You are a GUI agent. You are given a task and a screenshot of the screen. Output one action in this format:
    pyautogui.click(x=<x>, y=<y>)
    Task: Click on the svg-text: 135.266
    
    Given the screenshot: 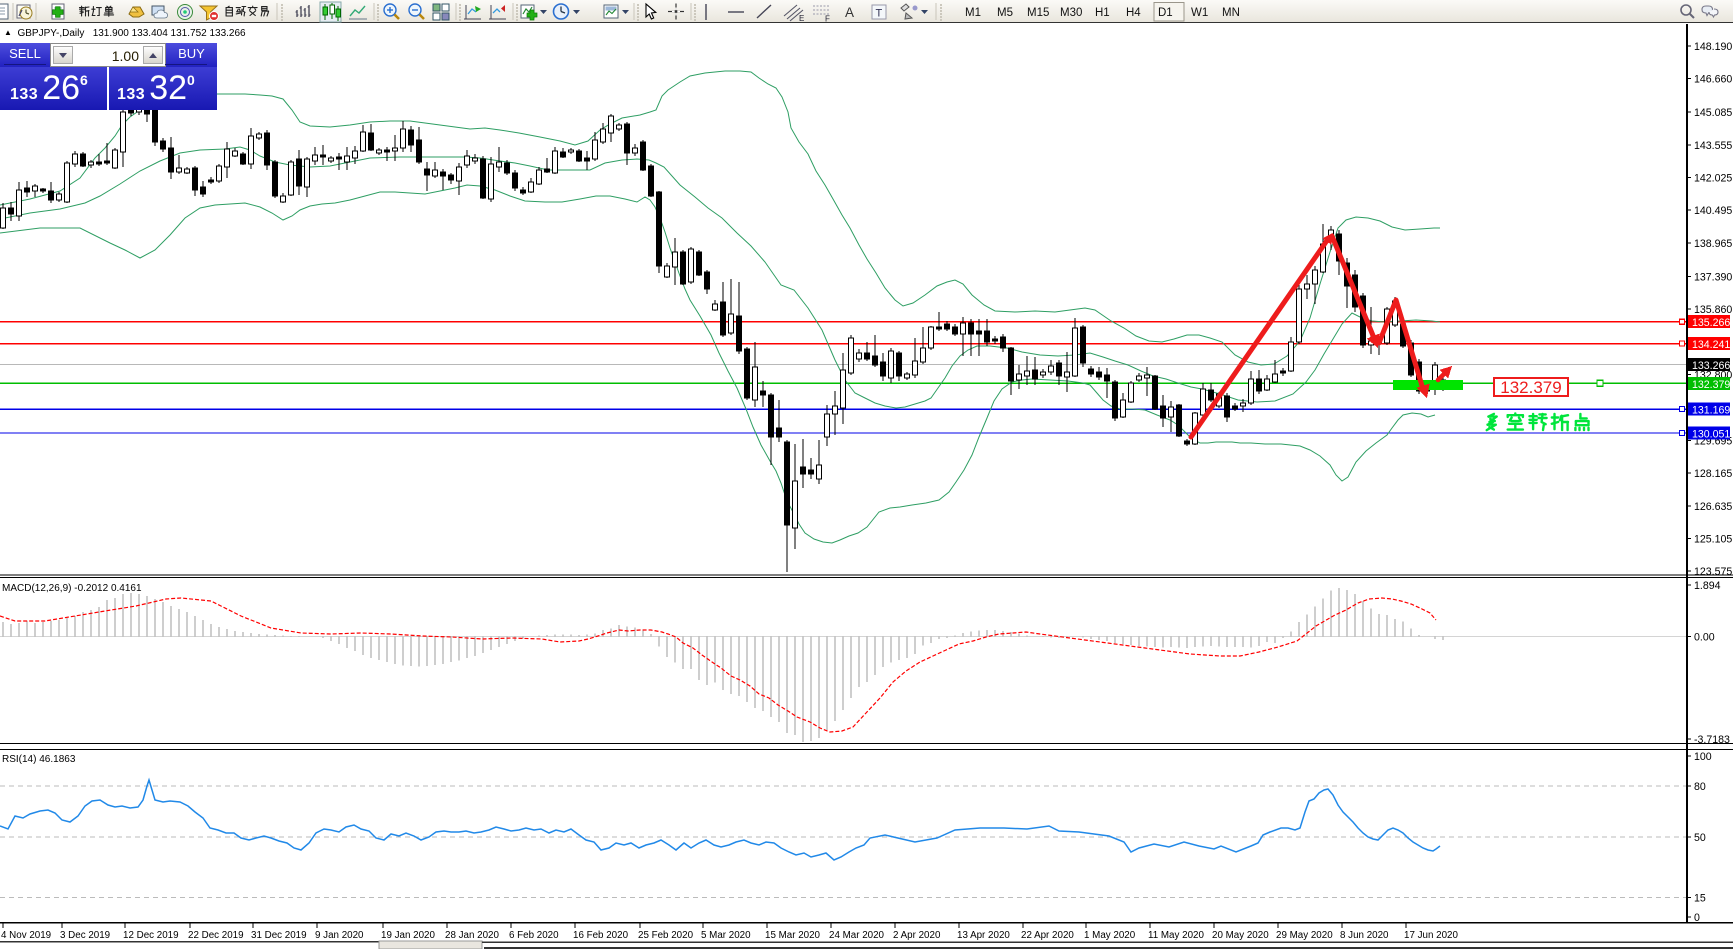 What is the action you would take?
    pyautogui.click(x=1711, y=323)
    